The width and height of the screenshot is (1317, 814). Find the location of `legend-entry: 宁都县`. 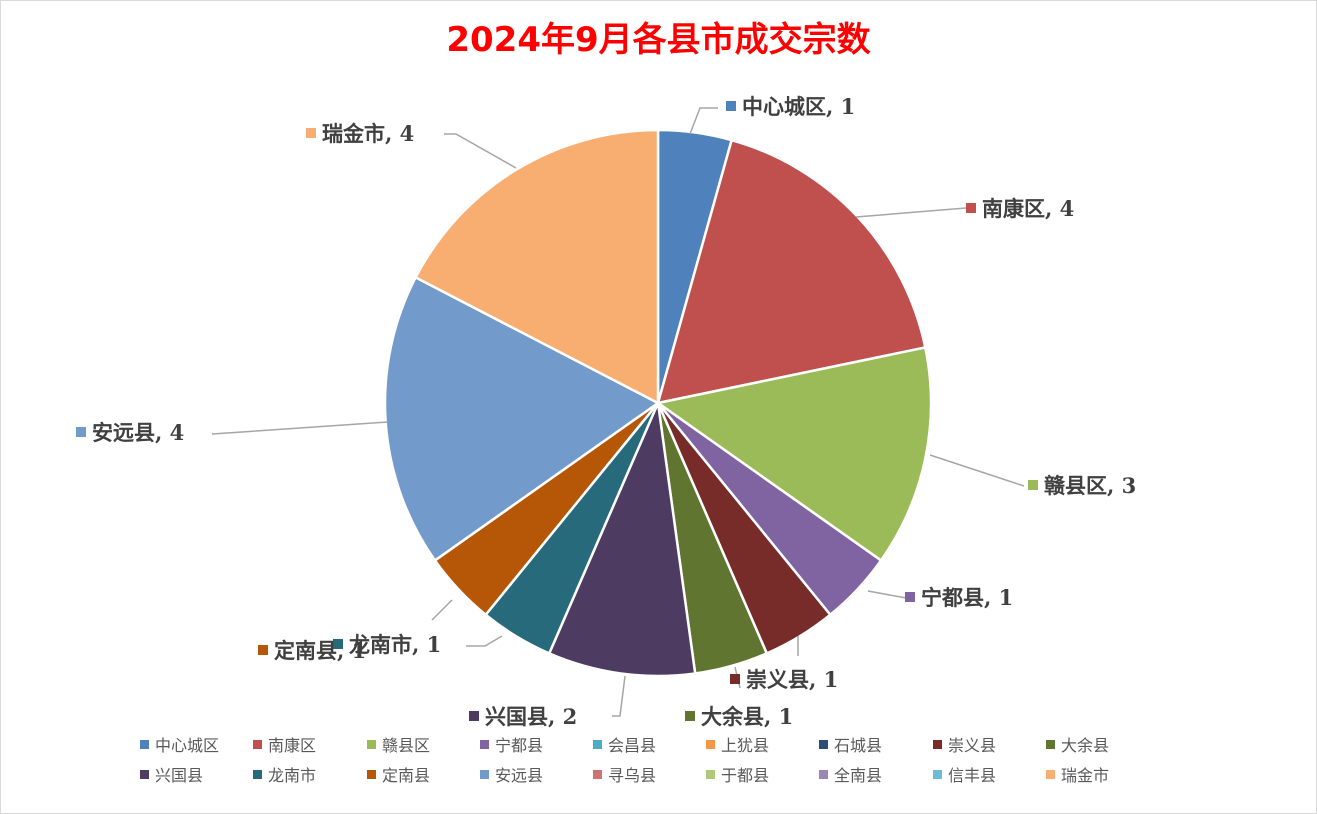

legend-entry: 宁都县 is located at coordinates (519, 745).